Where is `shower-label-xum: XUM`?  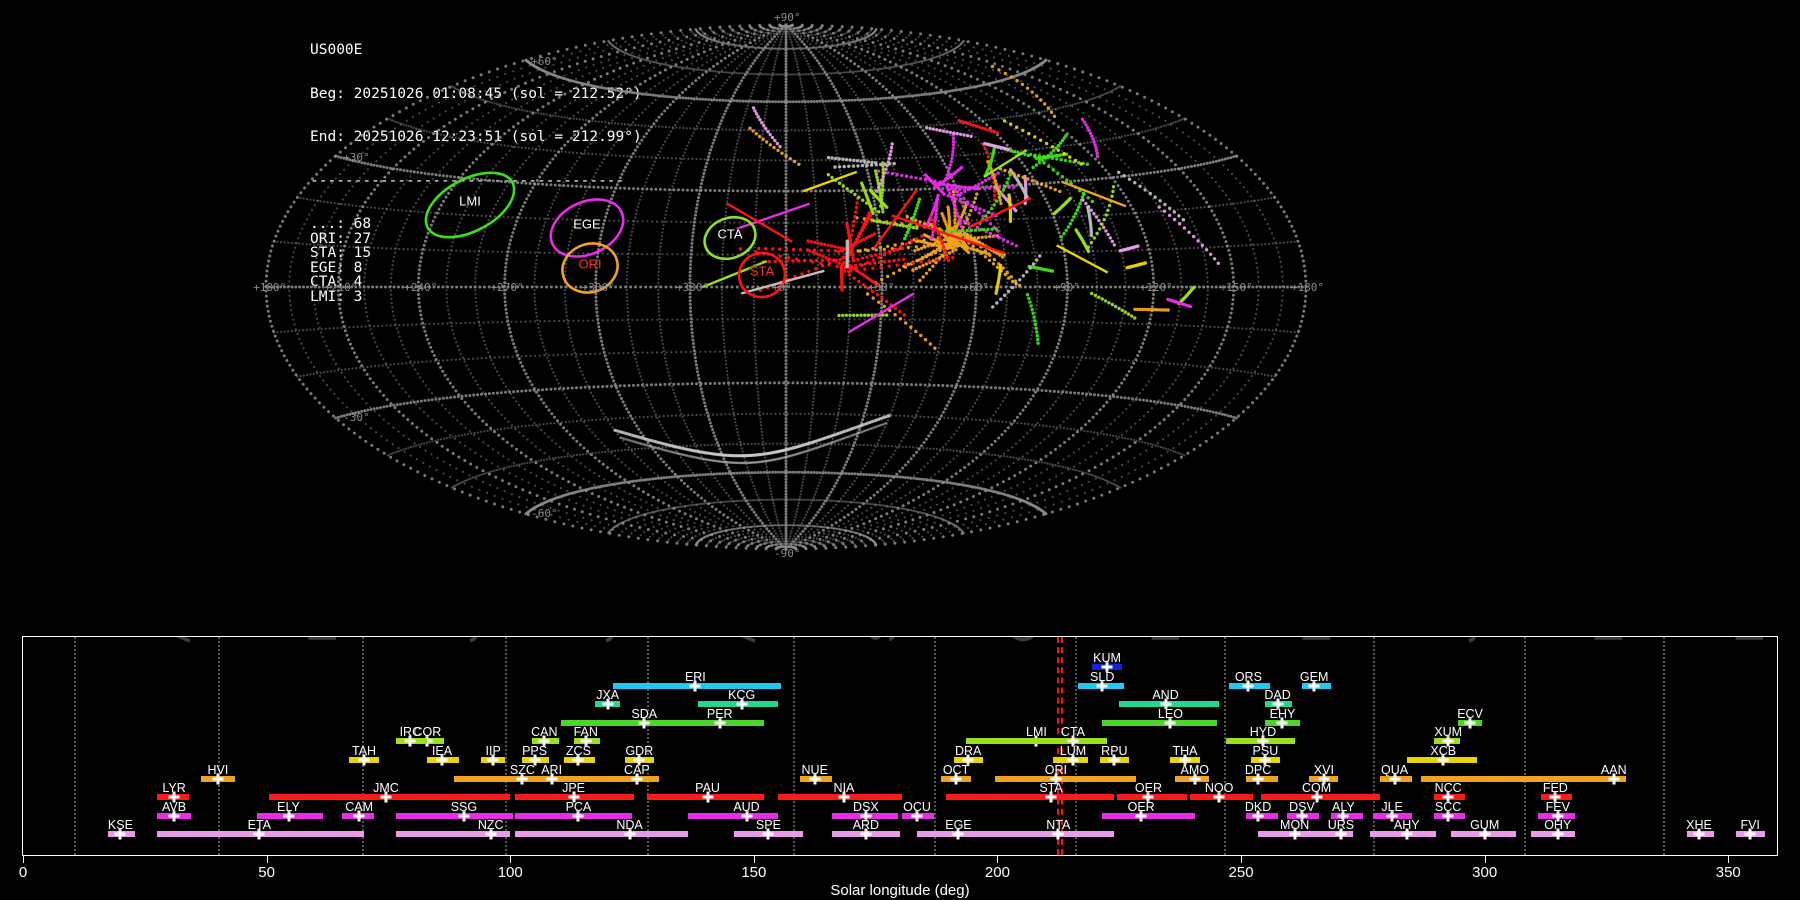 shower-label-xum: XUM is located at coordinates (1448, 732).